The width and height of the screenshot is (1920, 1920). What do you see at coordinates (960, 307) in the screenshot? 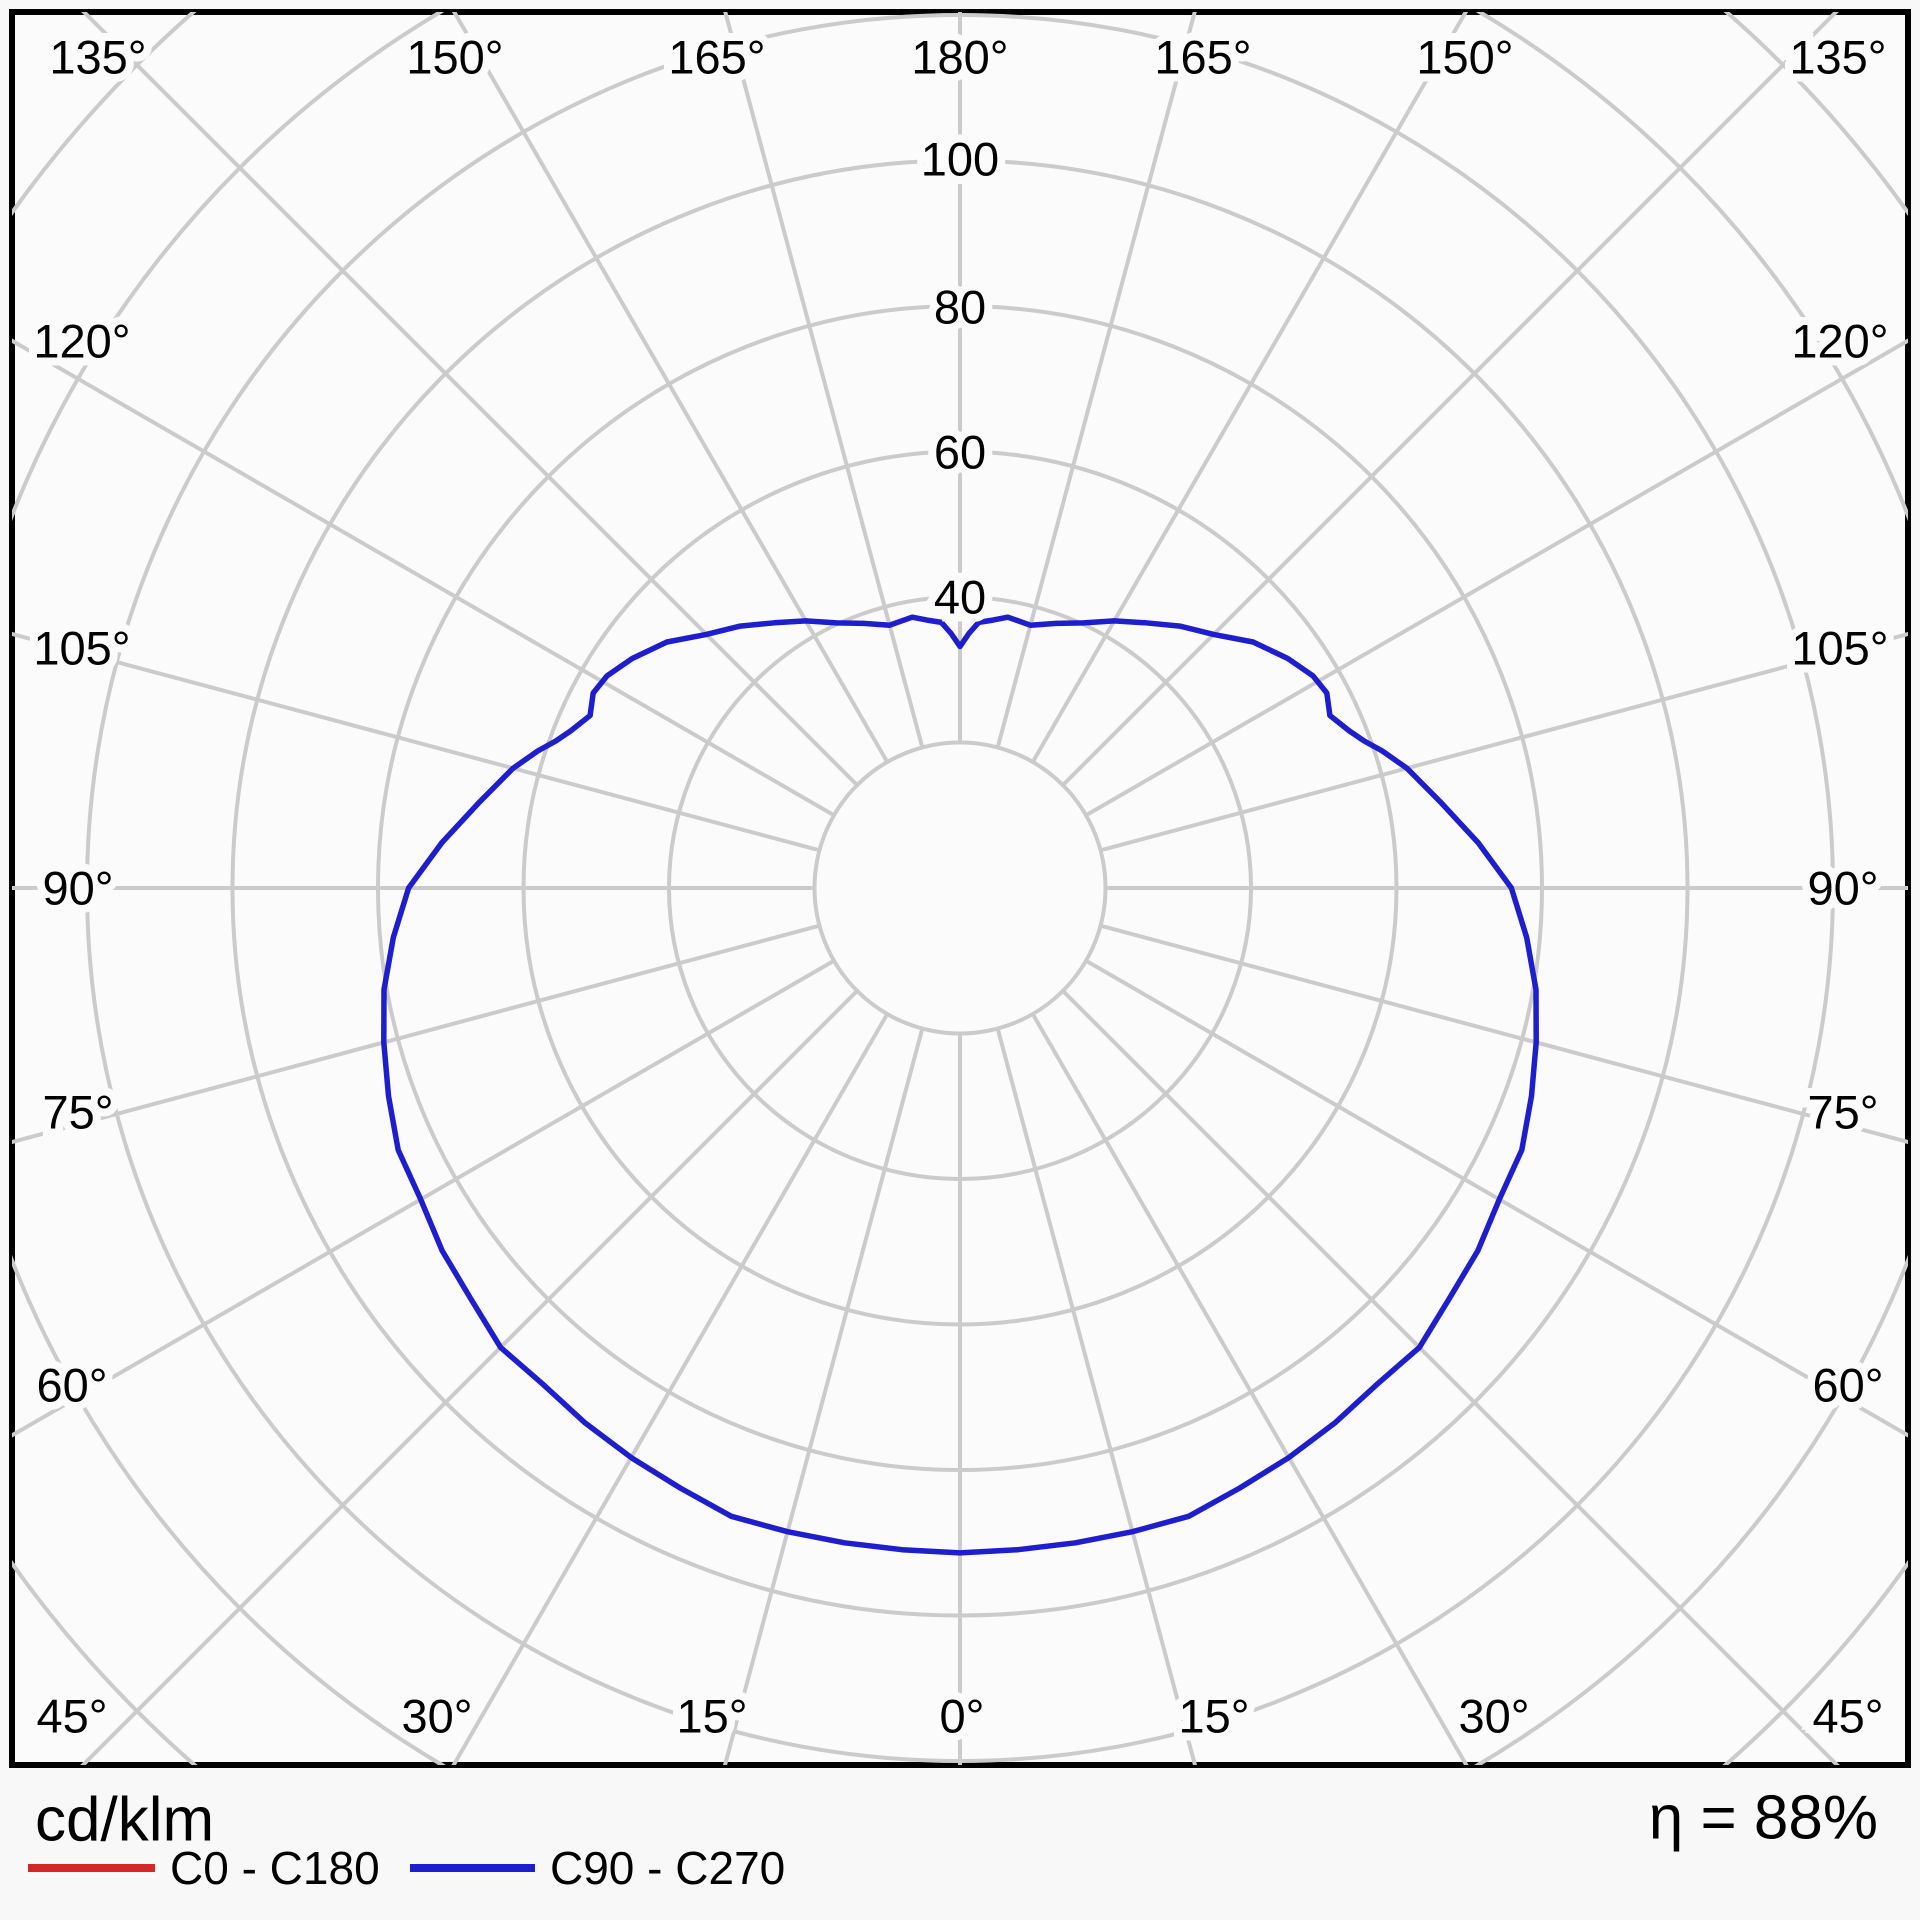
I see `radial-label-80: 80` at bounding box center [960, 307].